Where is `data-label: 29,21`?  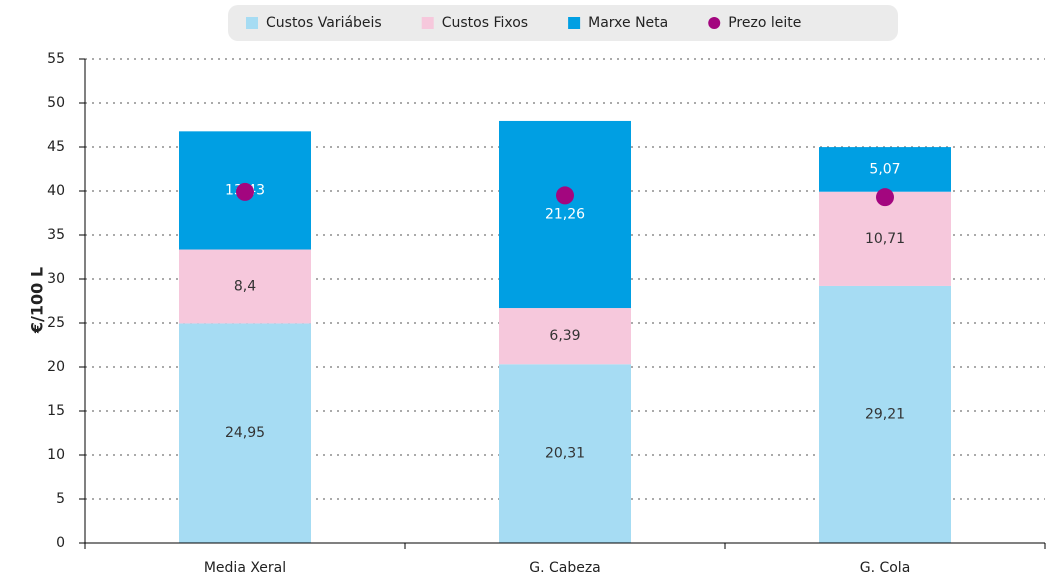 data-label: 29,21 is located at coordinates (885, 414).